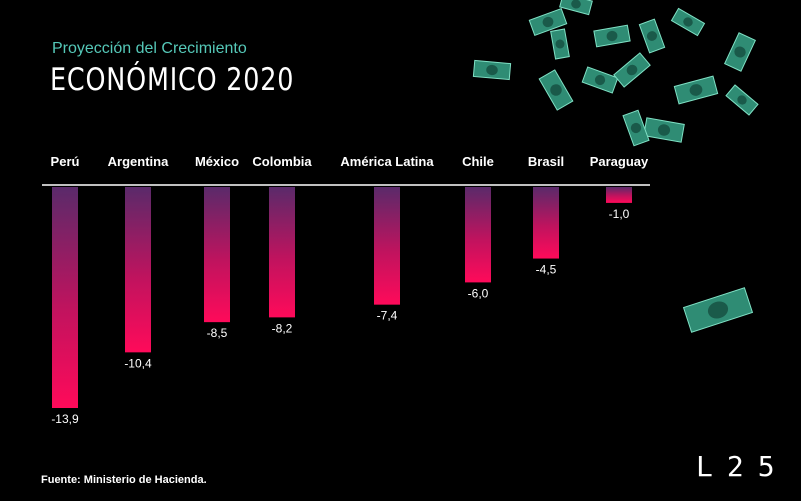  I want to click on category-label: México, so click(217, 161).